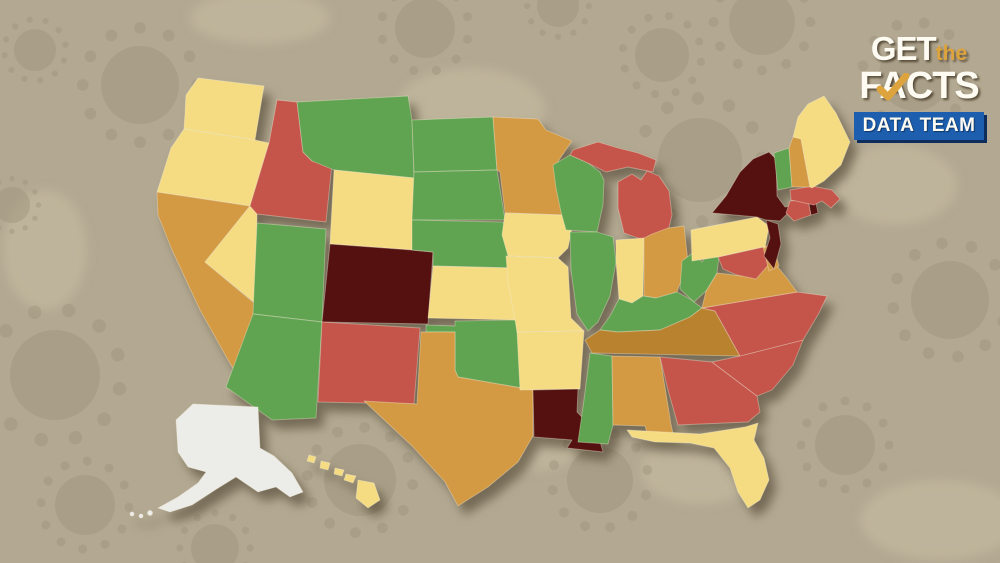 This screenshot has height=563, width=1000. Describe the element at coordinates (772, 244) in the screenshot. I see `state-new-jersey` at that location.